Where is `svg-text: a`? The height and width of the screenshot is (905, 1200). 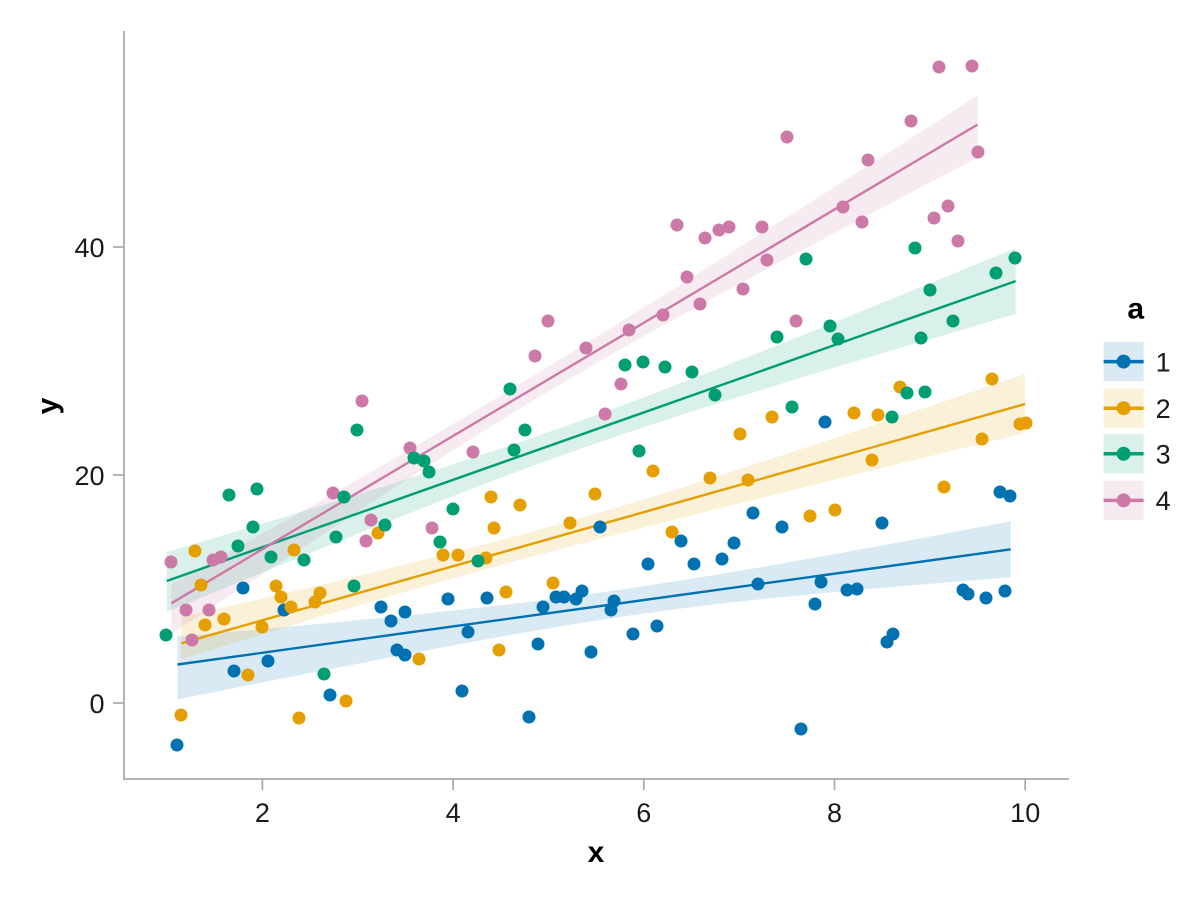
svg-text: a is located at coordinates (1135, 309).